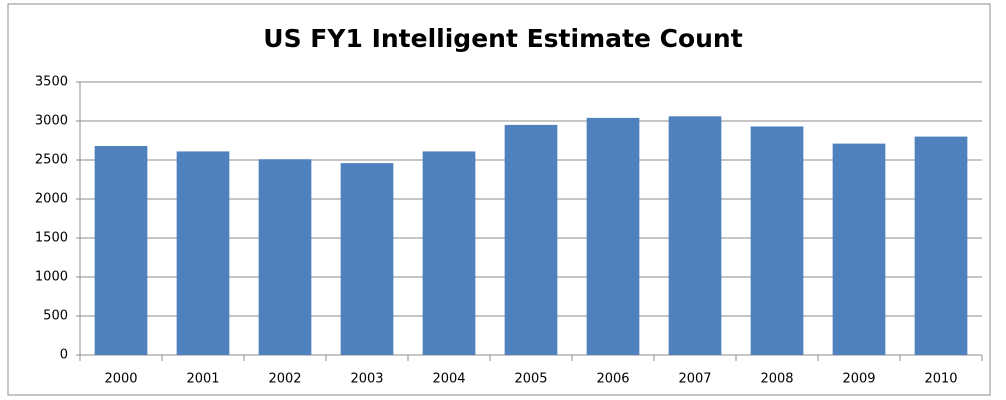 This screenshot has width=1006, height=400. Describe the element at coordinates (64, 355) in the screenshot. I see `y-tick-label: 0` at that location.